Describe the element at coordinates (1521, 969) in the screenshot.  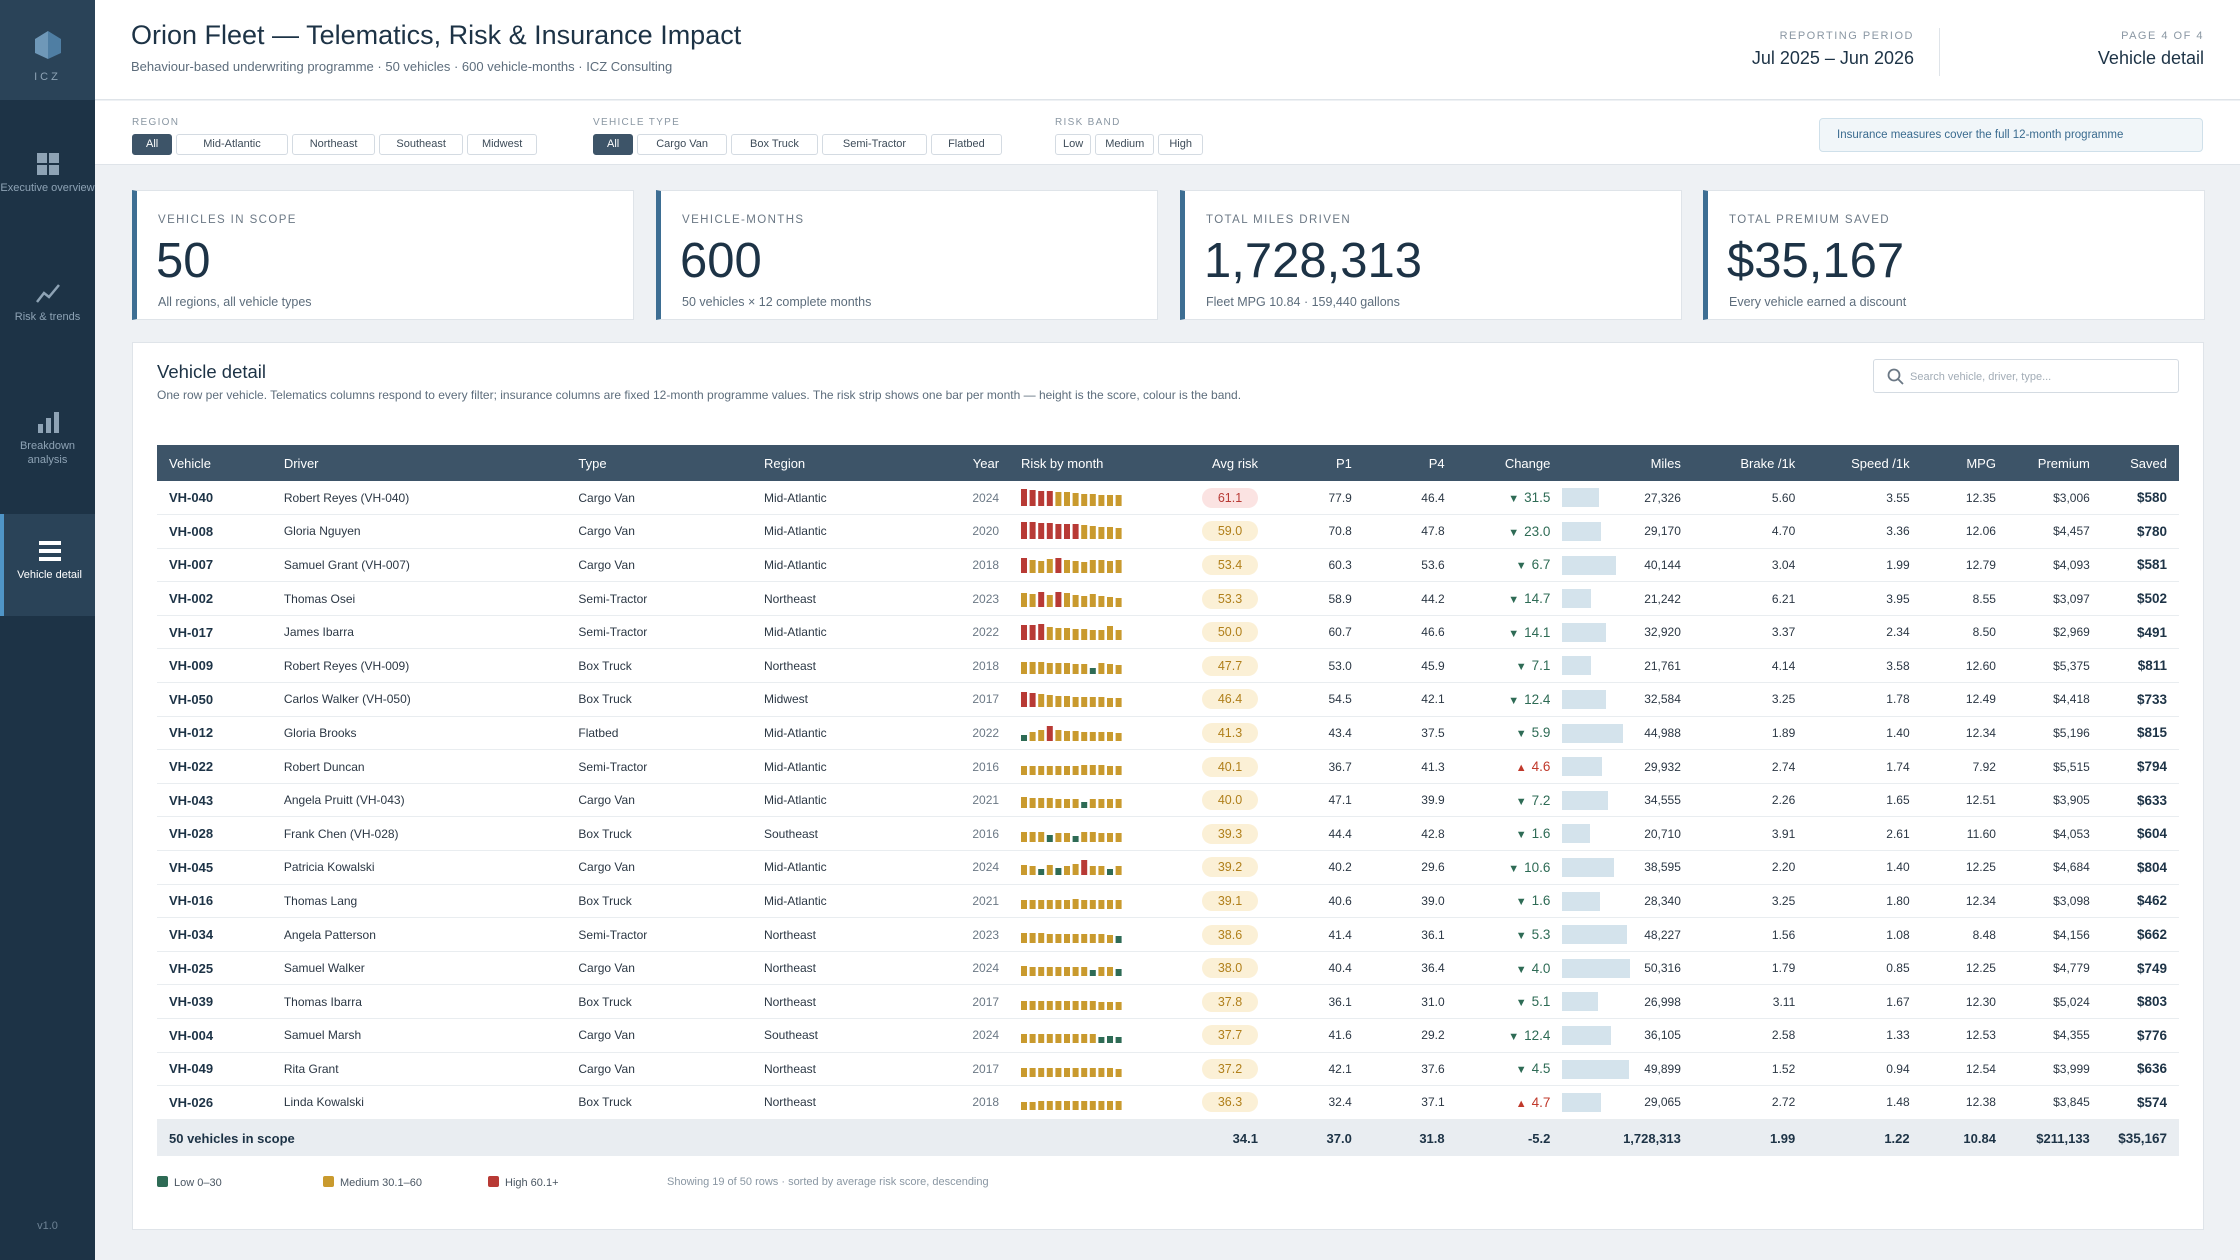
I see `triangle-down-icon: ▼` at that location.